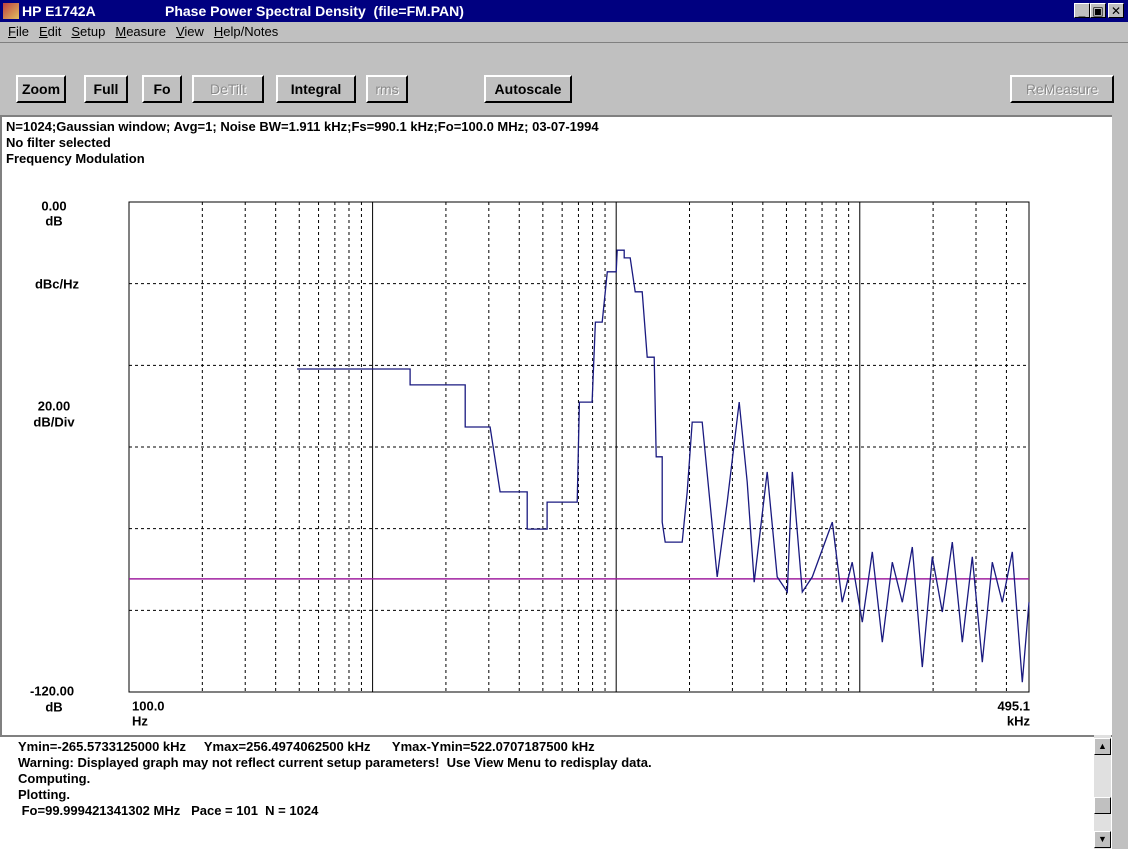  Describe the element at coordinates (1102, 746) in the screenshot. I see `scroll-up: ▲` at that location.